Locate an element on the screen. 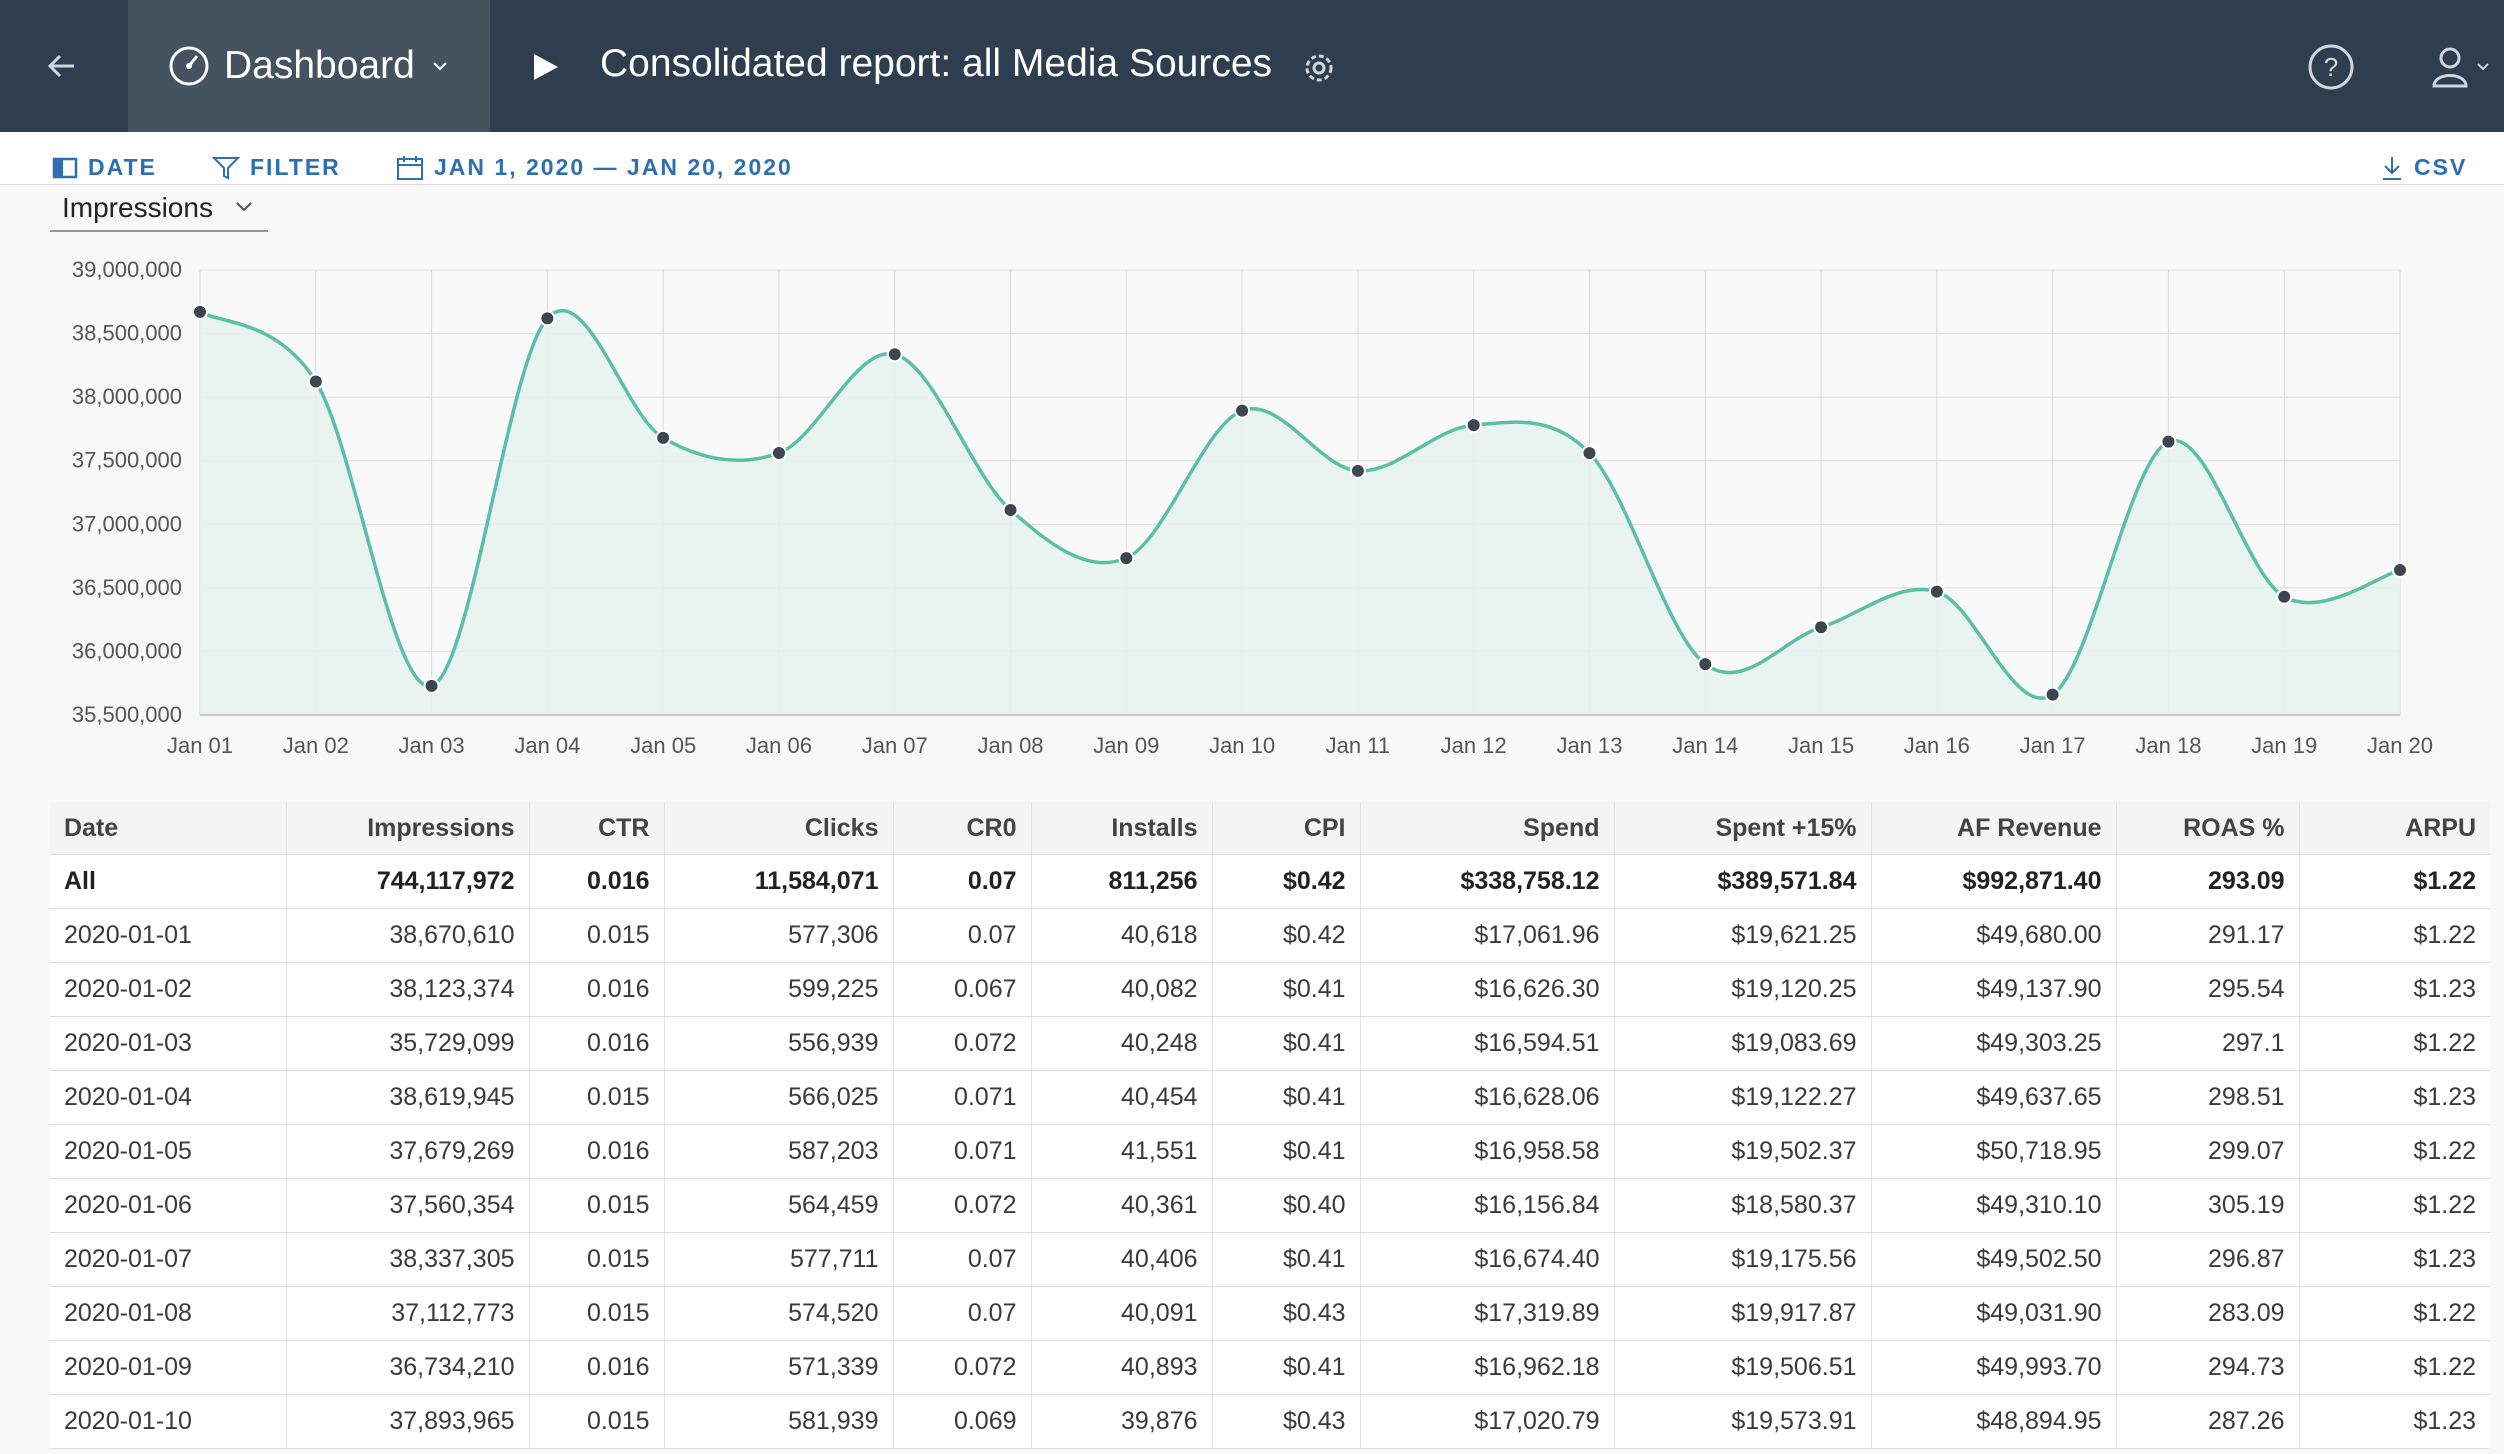 This screenshot has width=2504, height=1454. table-cell: $49,031.90 is located at coordinates (1994, 1313).